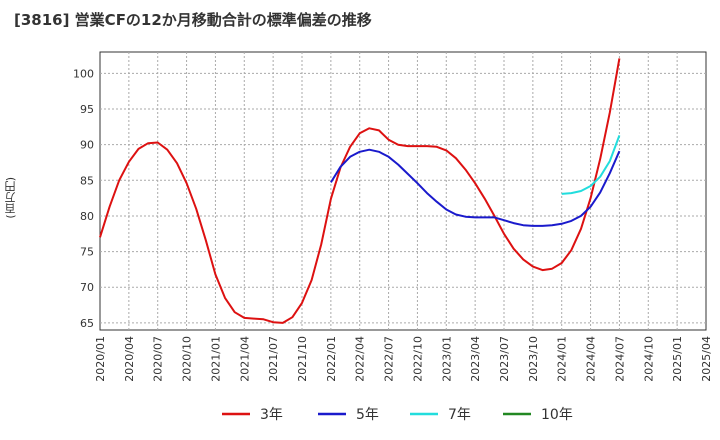  Describe the element at coordinates (562, 359) in the screenshot. I see `x-tick-label: 2024/01` at that location.